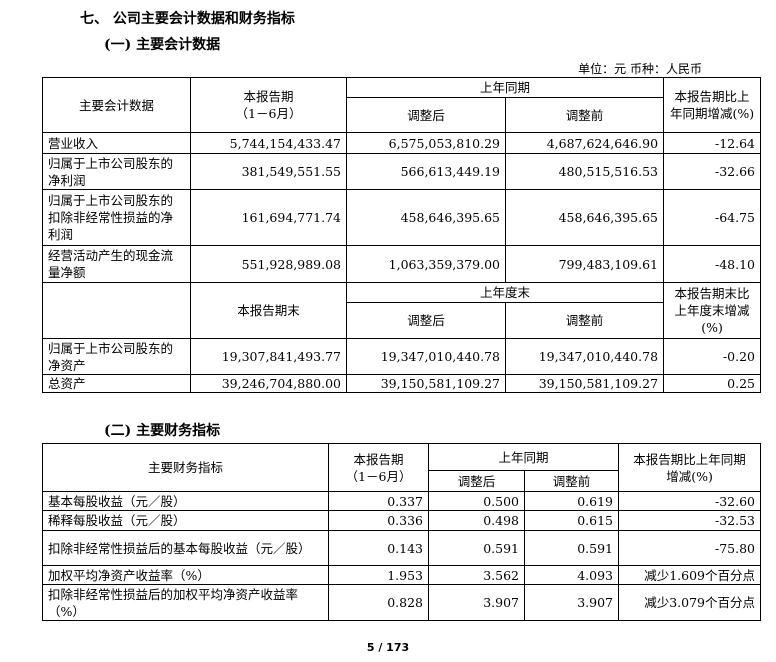  Describe the element at coordinates (116, 171) in the screenshot. I see `row-label: 归属于上市公司股东的净利润` at that location.